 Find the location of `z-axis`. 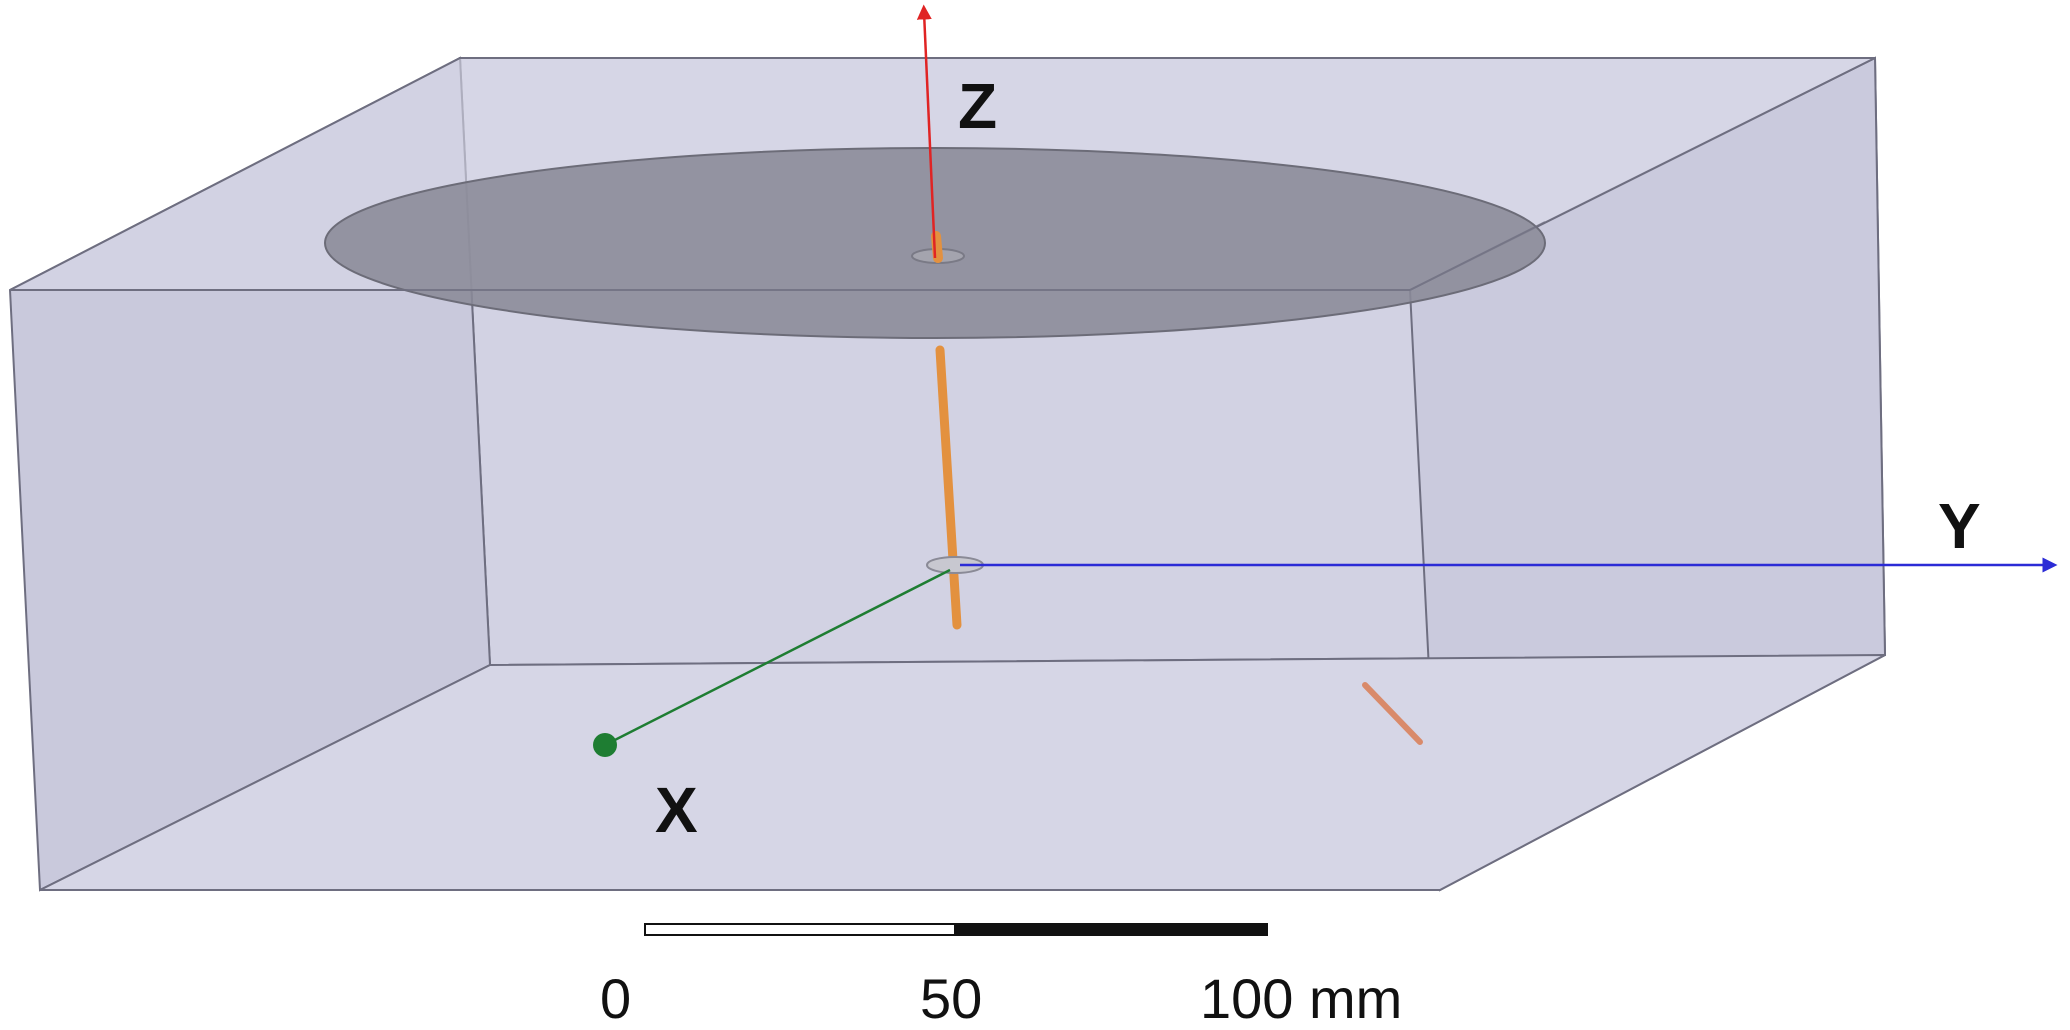

z-axis is located at coordinates (926, 131).